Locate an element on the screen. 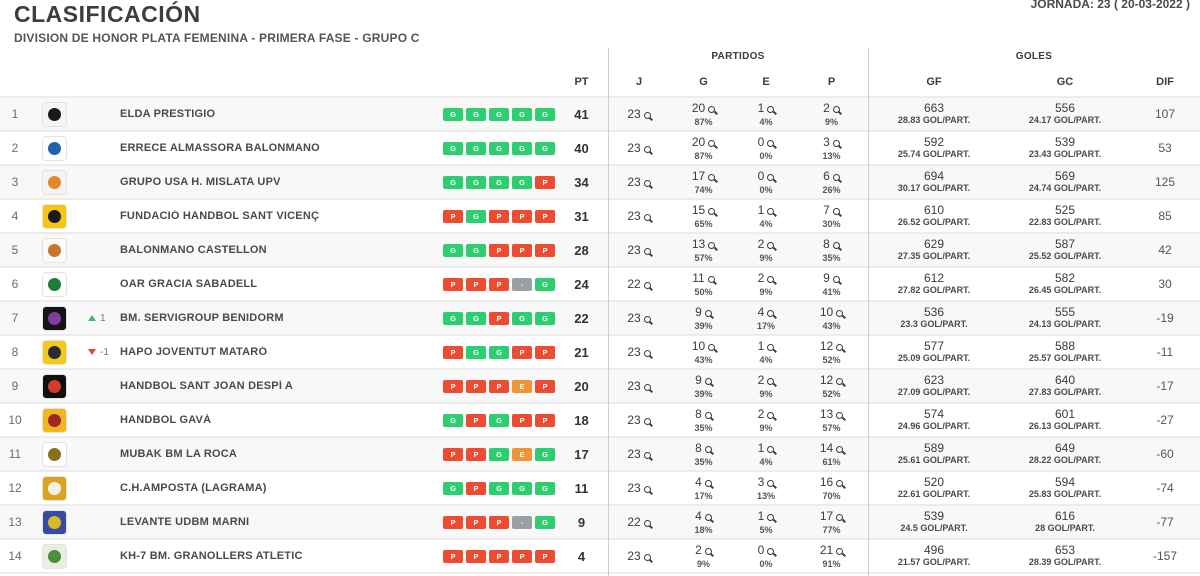  losses-stat-cell: 7 30% is located at coordinates (831, 215).